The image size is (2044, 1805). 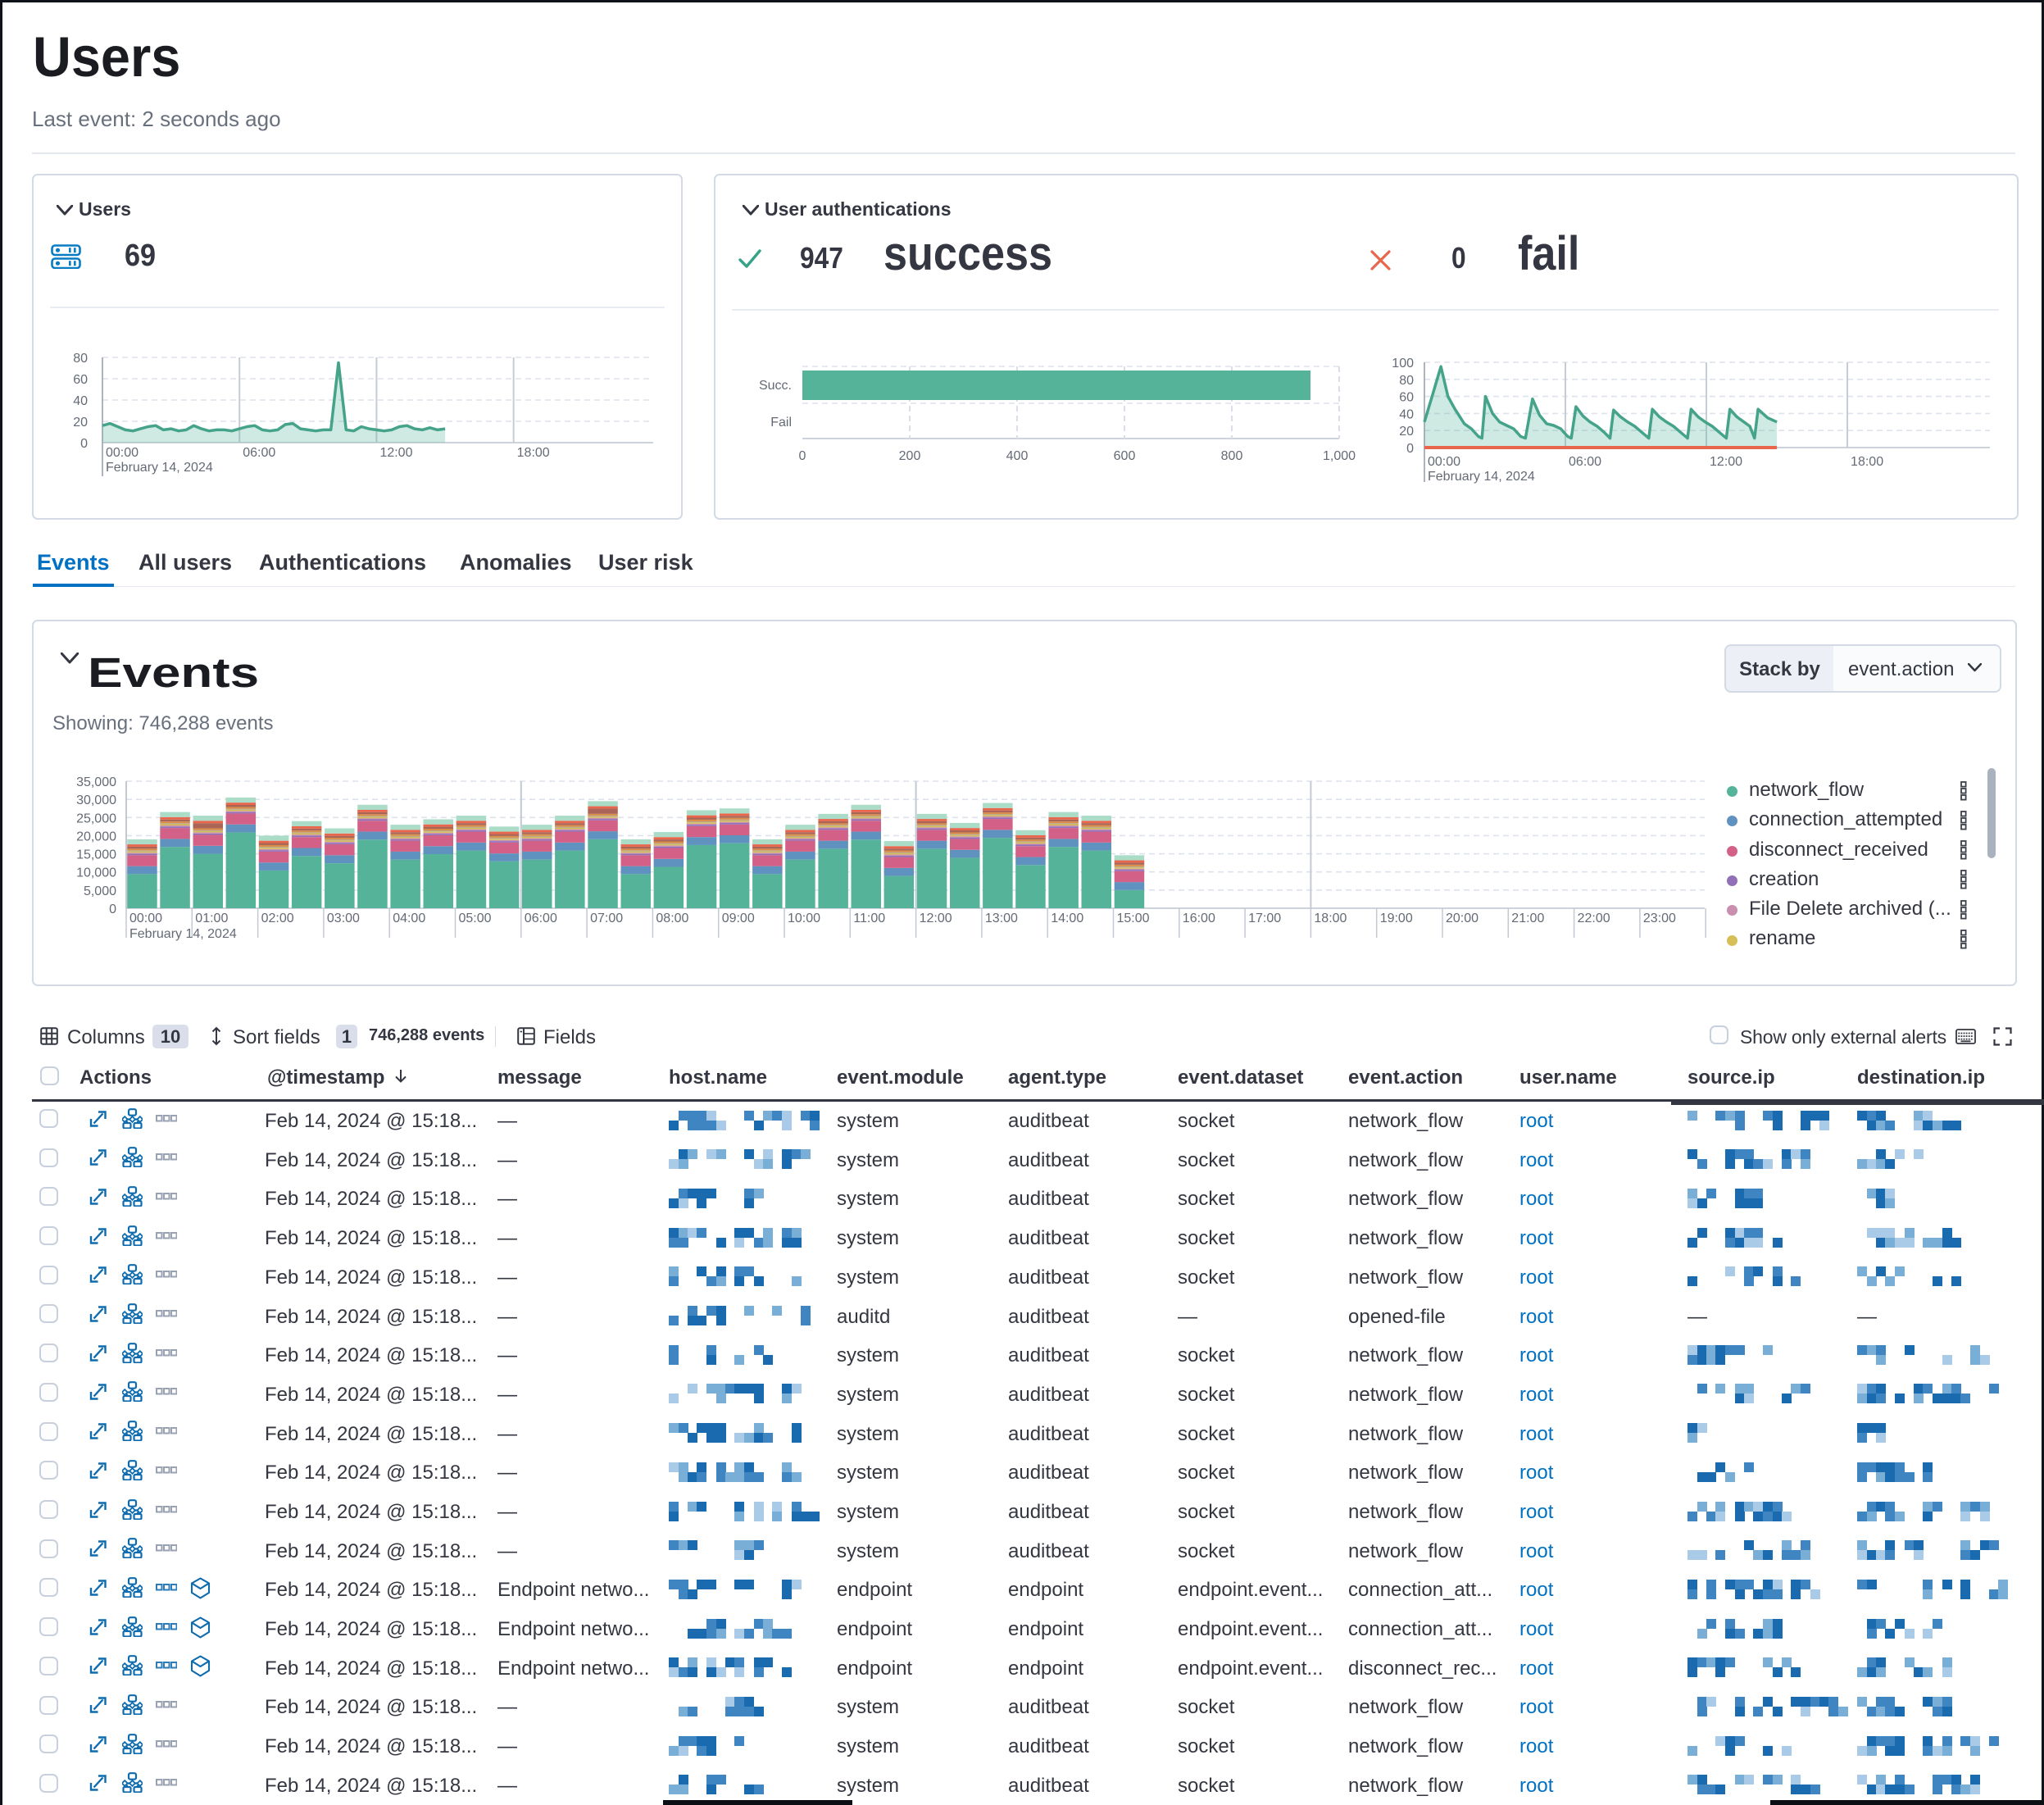 What do you see at coordinates (775, 386) in the screenshot?
I see `svg-text: Succ.` at bounding box center [775, 386].